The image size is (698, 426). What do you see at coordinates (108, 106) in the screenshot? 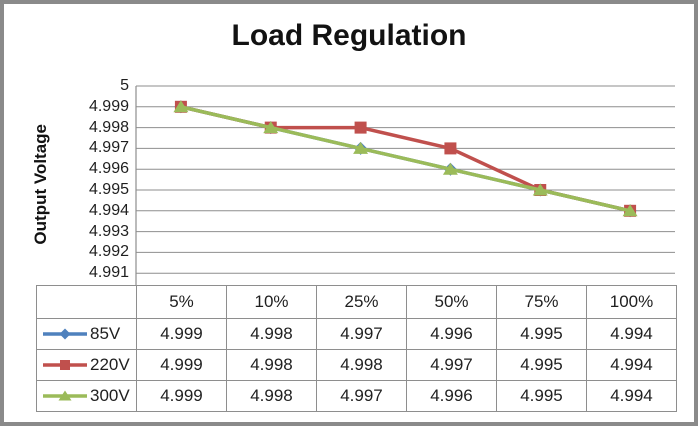
I see `y-tick-label: 4.999` at bounding box center [108, 106].